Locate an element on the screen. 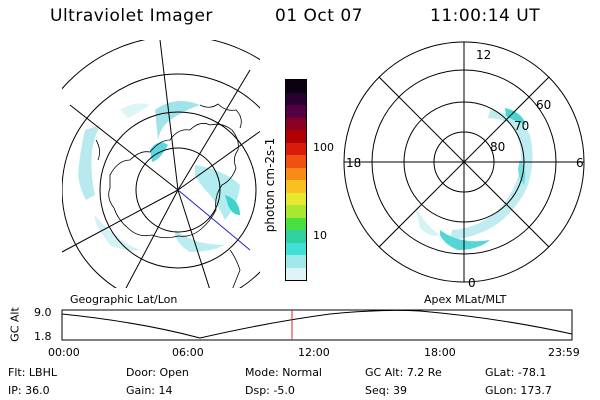  ip-label: IP: is located at coordinates (15, 390).